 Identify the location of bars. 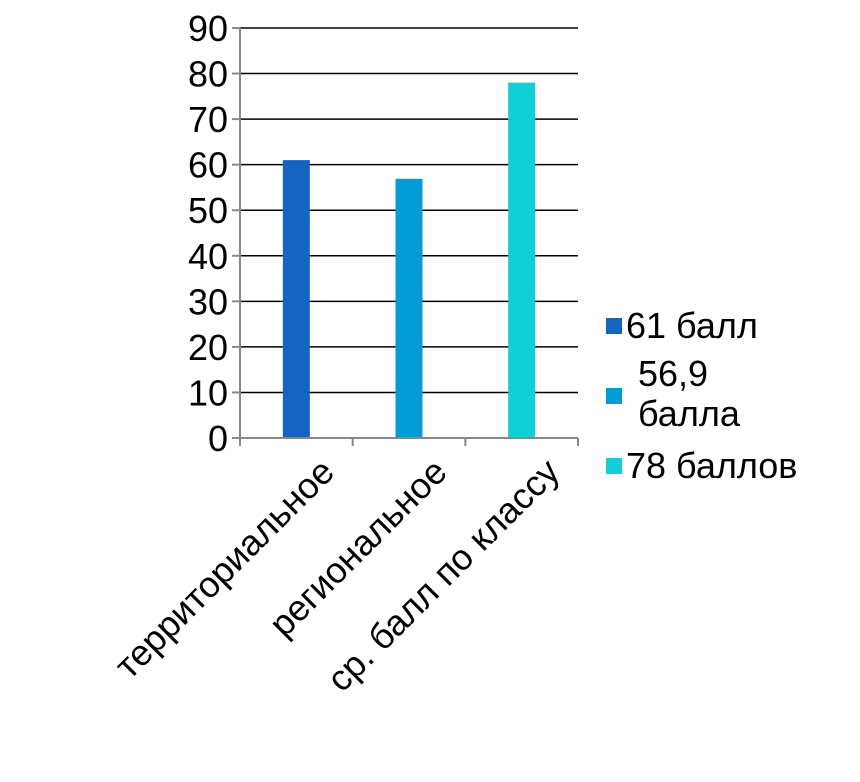
(409, 260).